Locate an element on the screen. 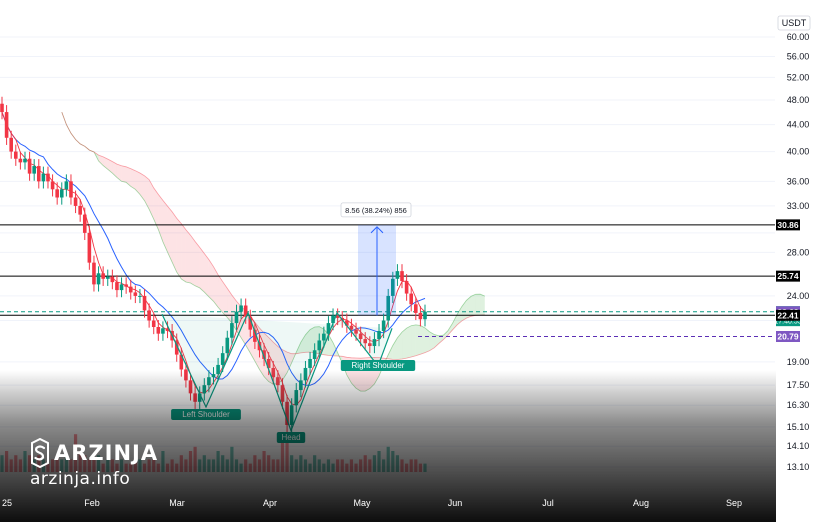 The width and height of the screenshot is (822, 522). price-tag-box is located at coordinates (788, 315).